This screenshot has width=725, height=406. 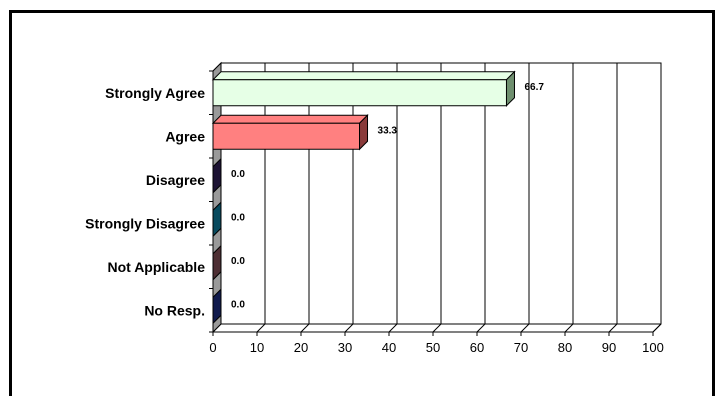 I want to click on x-tick-label: 50, so click(x=433, y=347).